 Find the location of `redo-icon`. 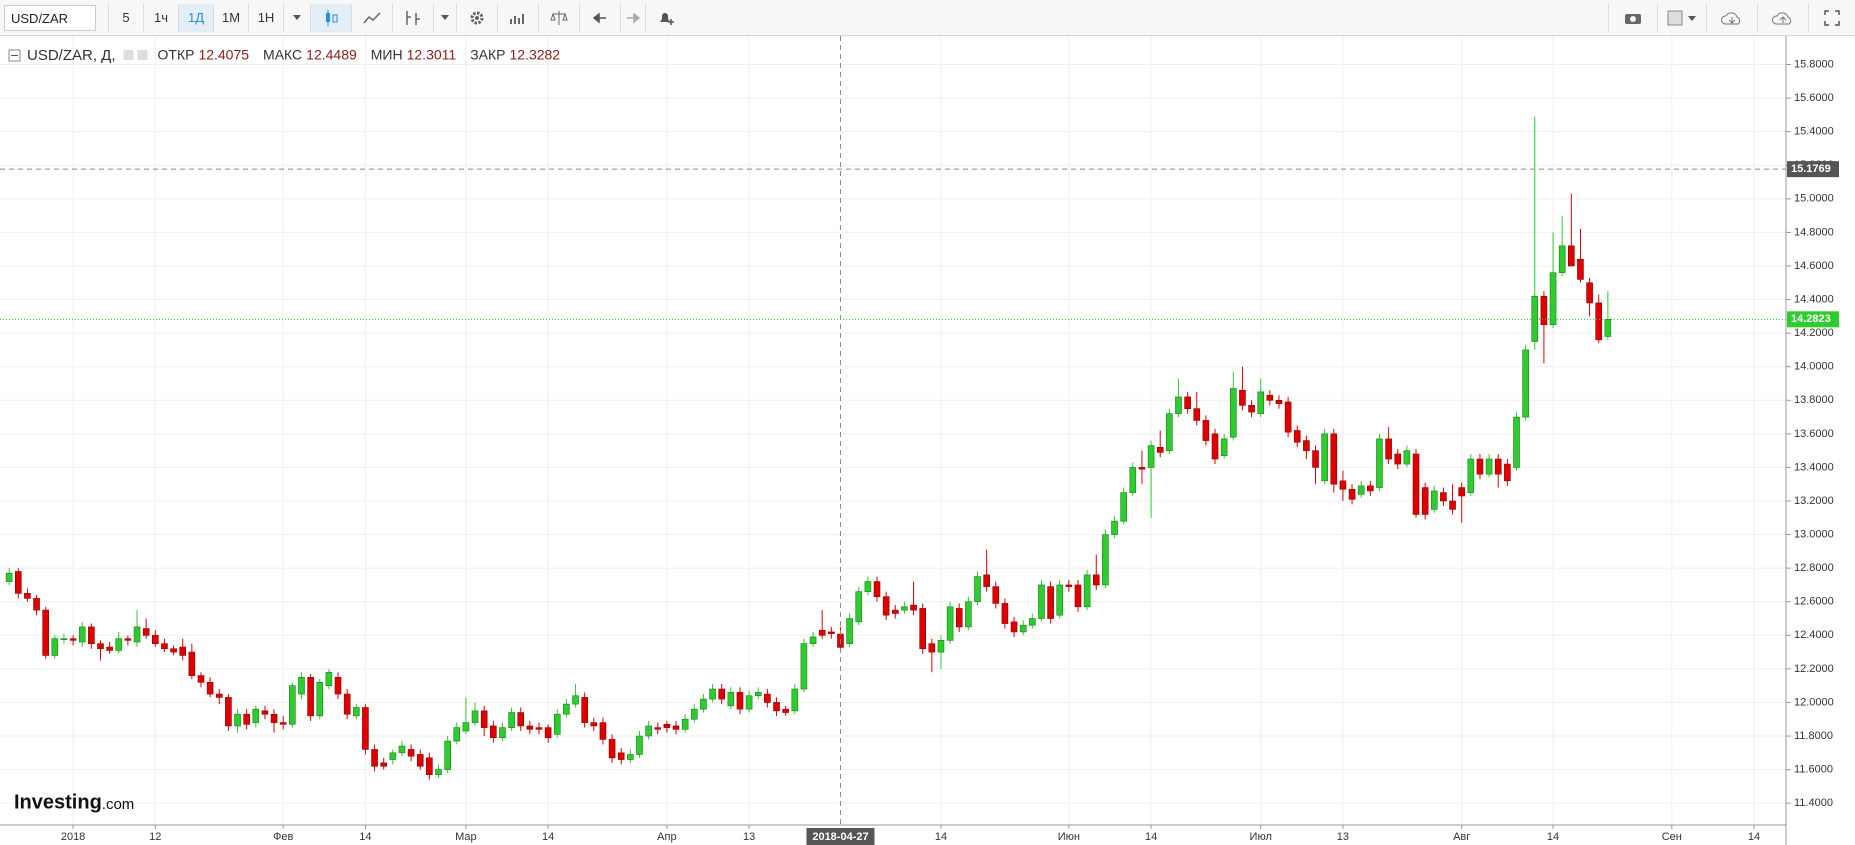

redo-icon is located at coordinates (632, 17).